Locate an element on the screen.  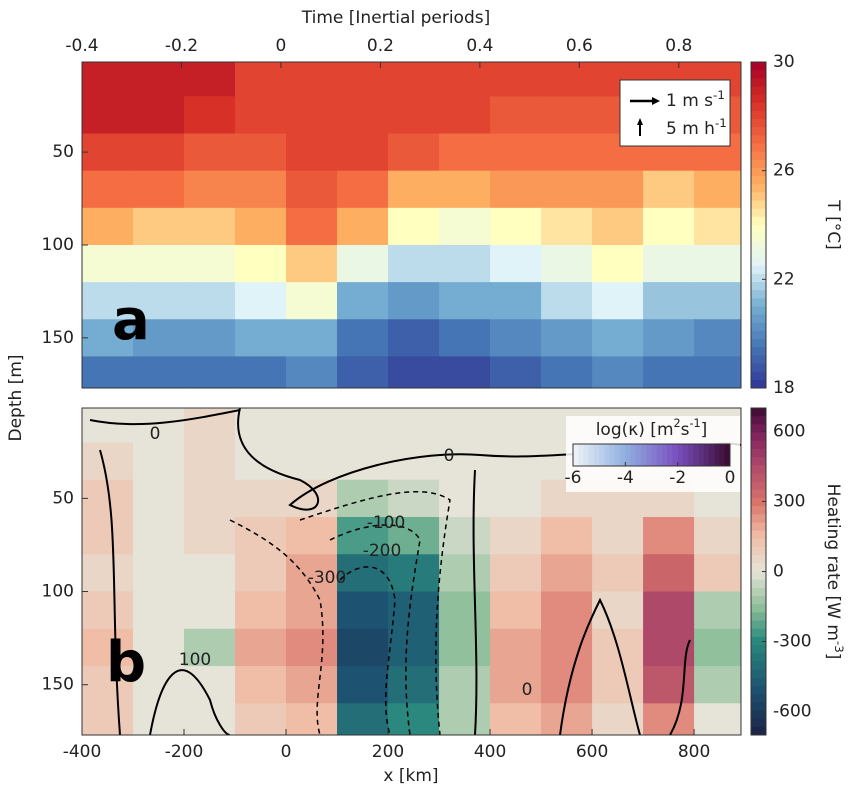
label-part: log(κ) [m is located at coordinates (635, 430).